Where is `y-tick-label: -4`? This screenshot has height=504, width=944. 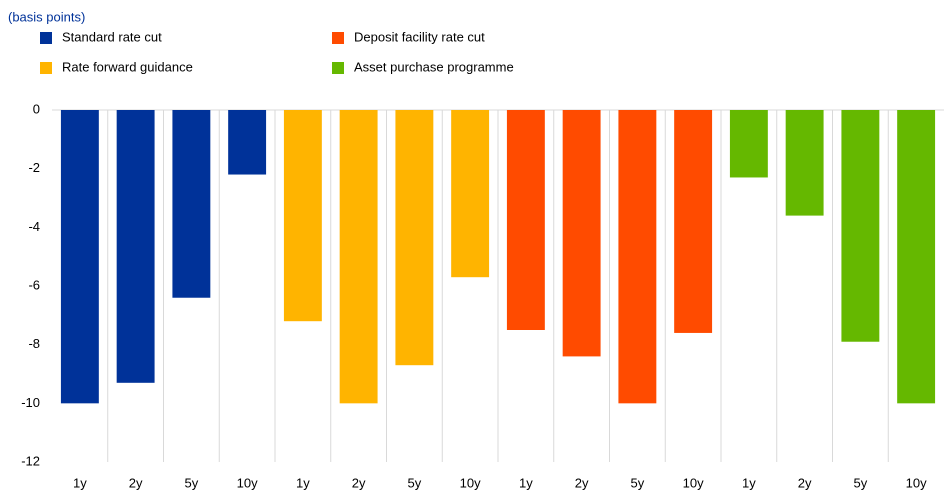 y-tick-label: -4 is located at coordinates (34, 226).